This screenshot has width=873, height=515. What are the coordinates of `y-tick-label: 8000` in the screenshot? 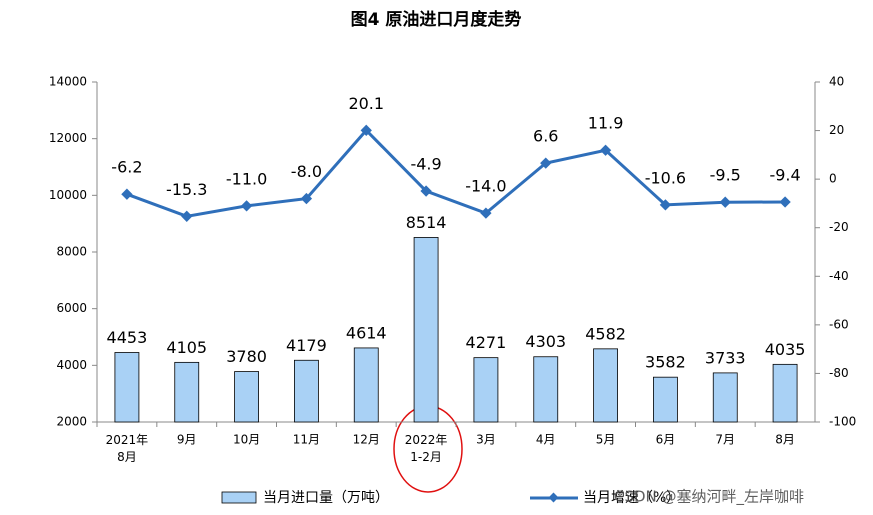 It's located at (71, 252).